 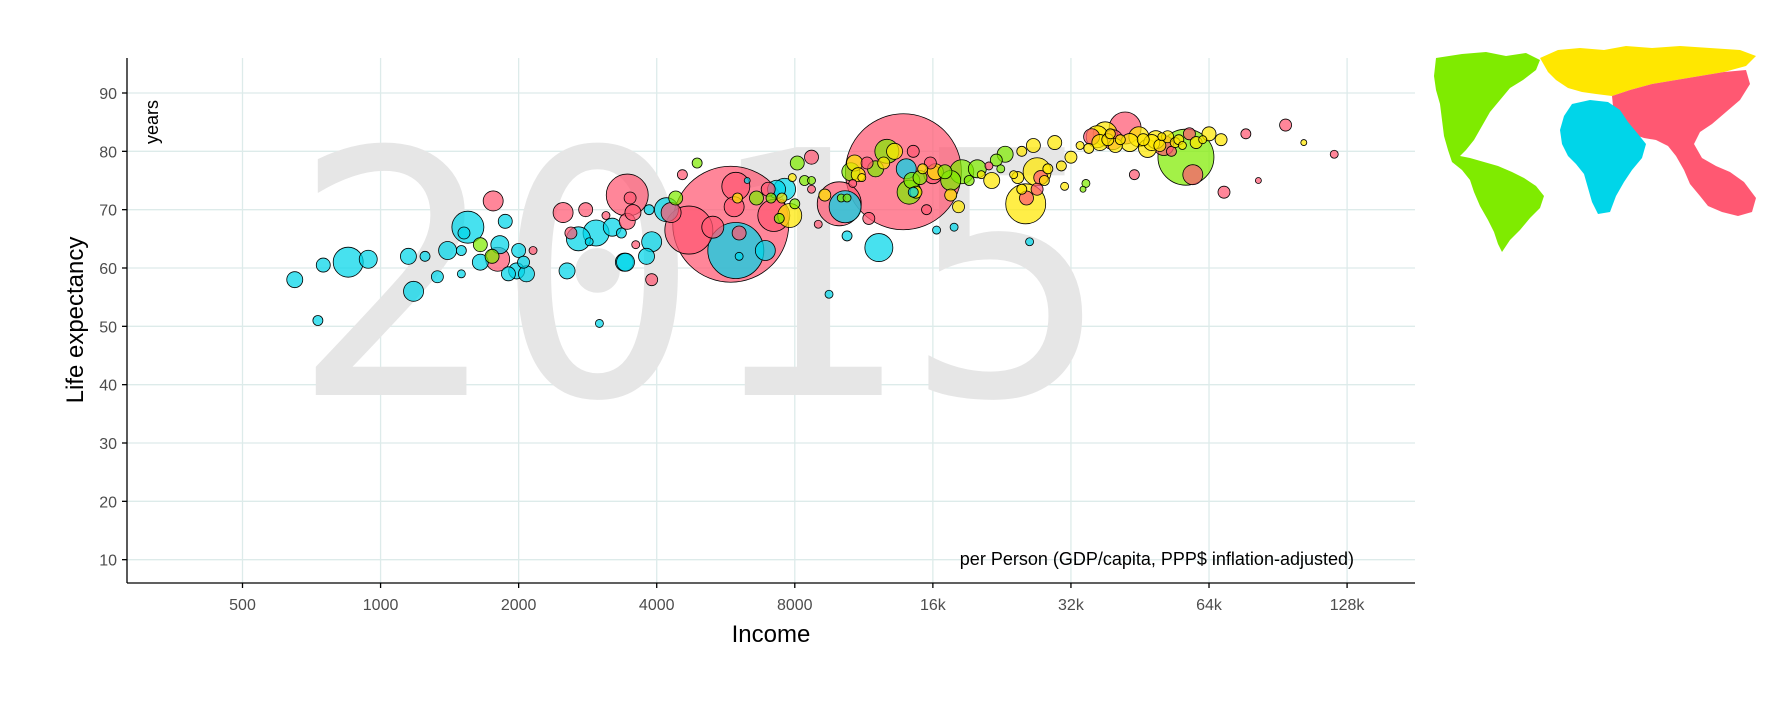 What do you see at coordinates (1648, 71) in the screenshot?
I see `map-region-europe` at bounding box center [1648, 71].